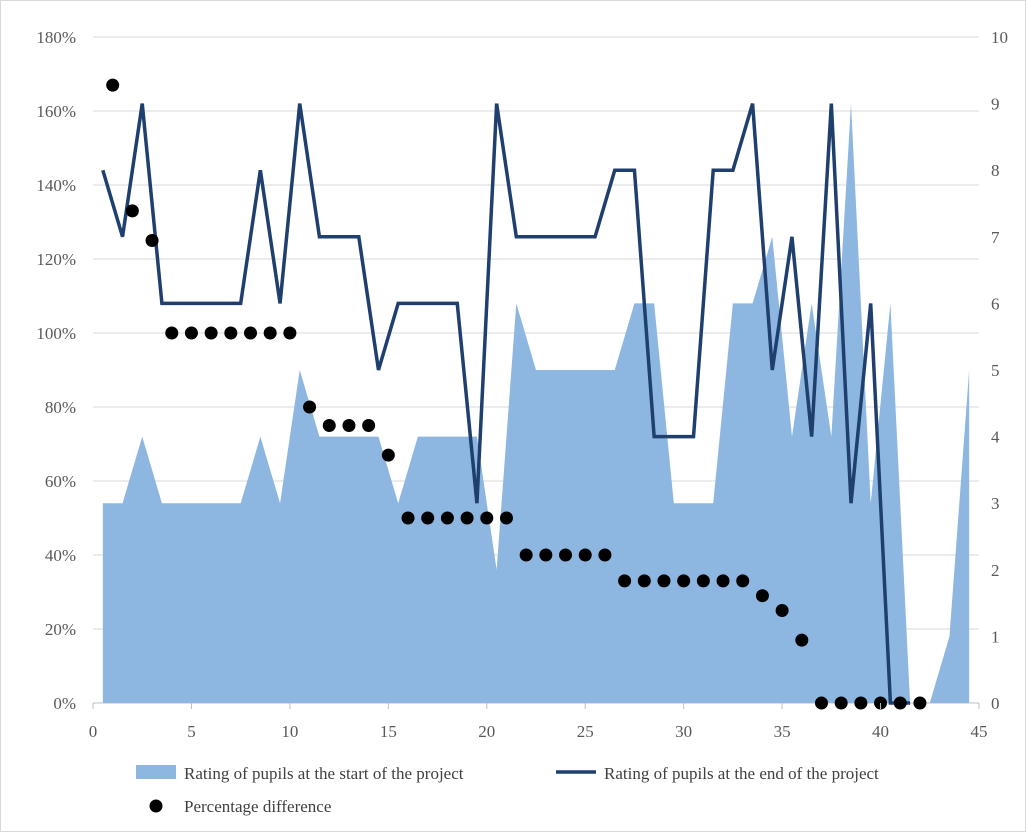  Describe the element at coordinates (995, 703) in the screenshot. I see `y-right-tick-label: 0` at that location.